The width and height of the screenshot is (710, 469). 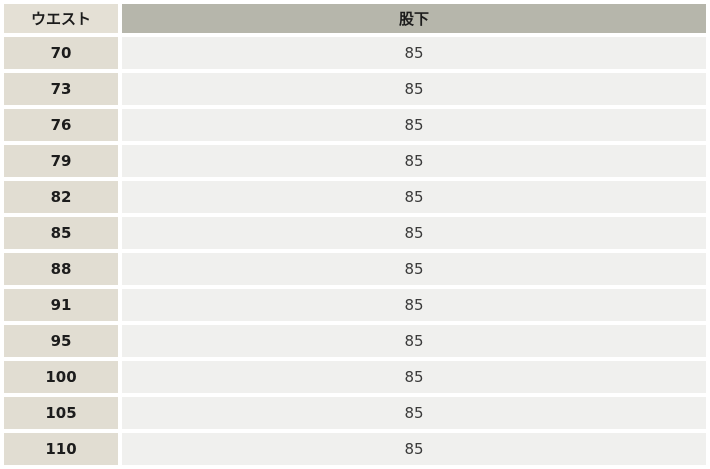 What do you see at coordinates (61, 53) in the screenshot?
I see `waist-cell: 70` at bounding box center [61, 53].